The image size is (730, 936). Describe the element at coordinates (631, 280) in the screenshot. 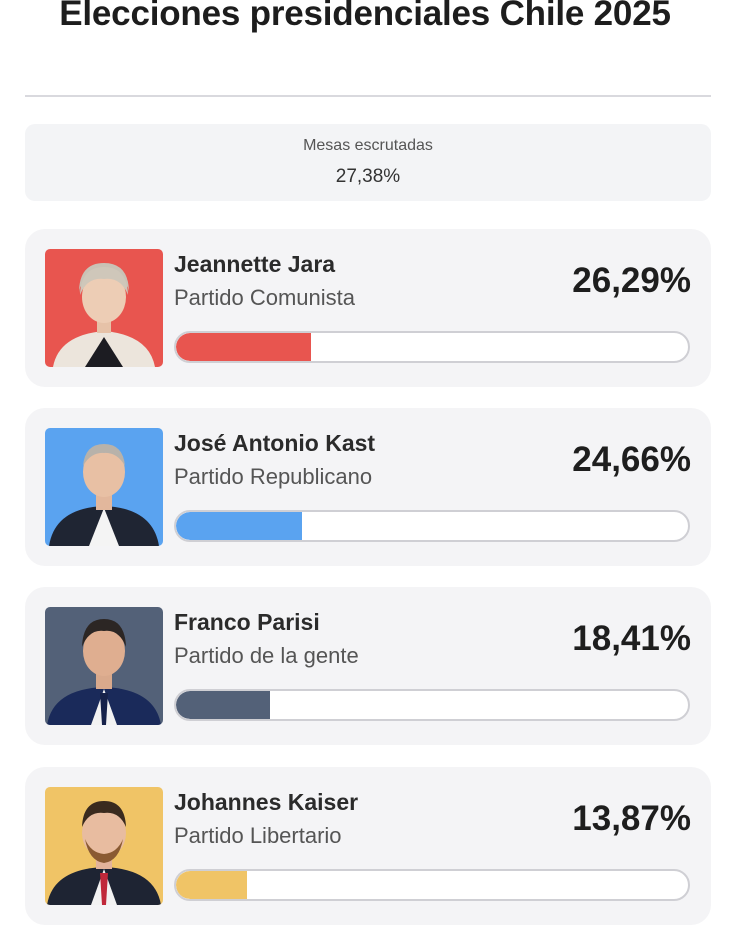

I see `candidate-percentage: 26,29%` at that location.